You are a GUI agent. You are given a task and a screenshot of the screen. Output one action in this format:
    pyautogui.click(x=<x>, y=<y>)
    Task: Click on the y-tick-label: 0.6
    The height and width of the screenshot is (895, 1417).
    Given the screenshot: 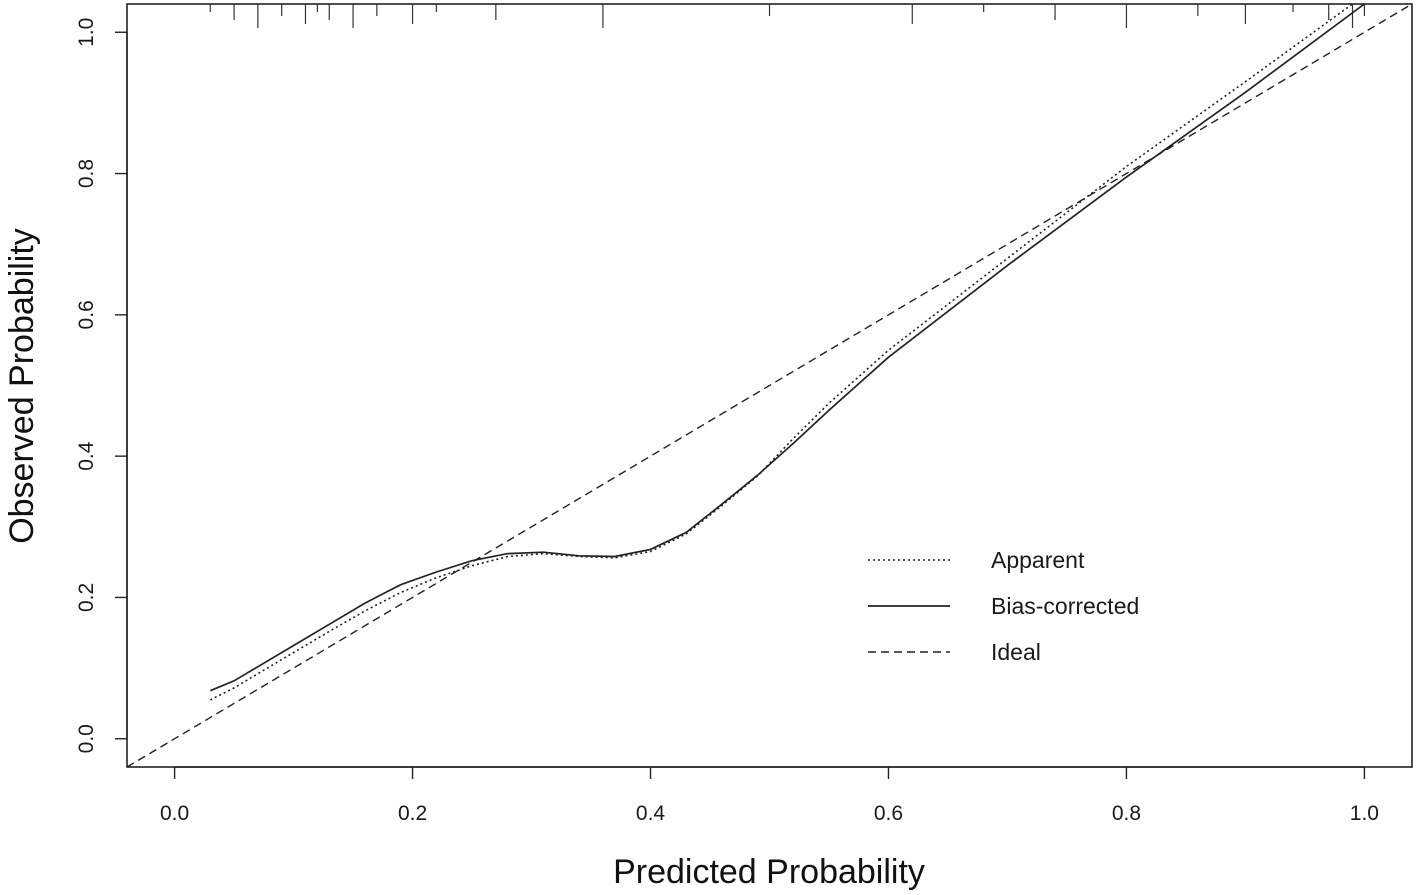 What is the action you would take?
    pyautogui.click(x=86, y=314)
    